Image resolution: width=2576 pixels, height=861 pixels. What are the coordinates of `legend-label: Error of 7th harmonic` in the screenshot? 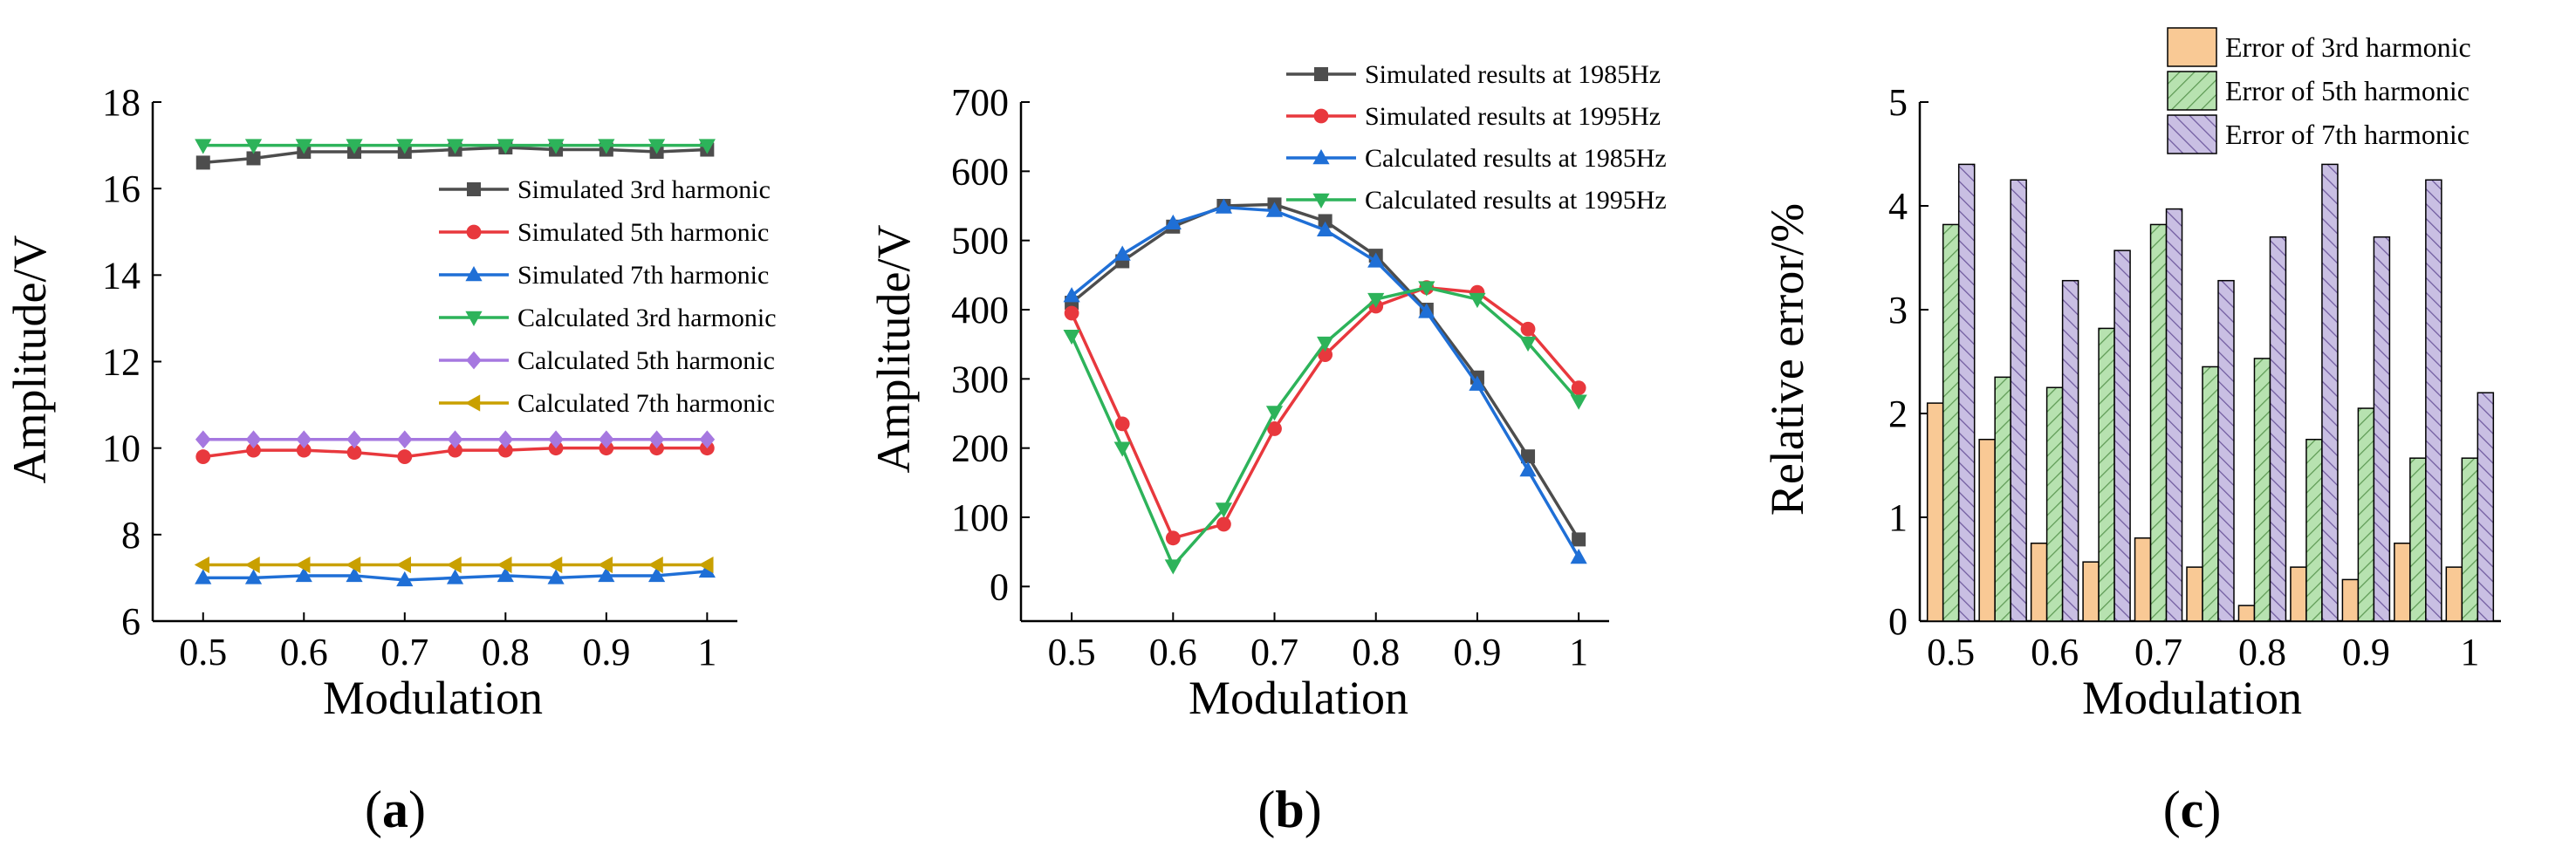 It's located at (2347, 134).